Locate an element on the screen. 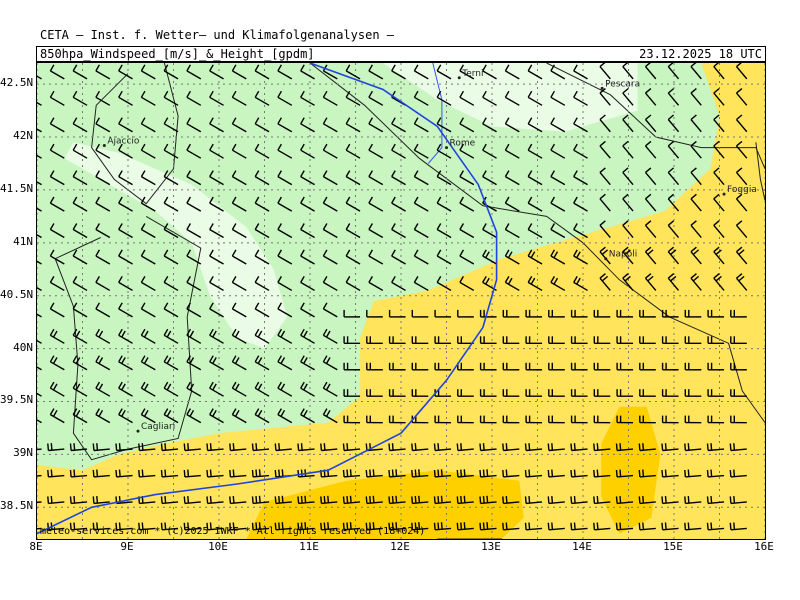 Image resolution: width=800 pixels, height=600 pixels. latitude-tick-label: 40N is located at coordinates (23, 347).